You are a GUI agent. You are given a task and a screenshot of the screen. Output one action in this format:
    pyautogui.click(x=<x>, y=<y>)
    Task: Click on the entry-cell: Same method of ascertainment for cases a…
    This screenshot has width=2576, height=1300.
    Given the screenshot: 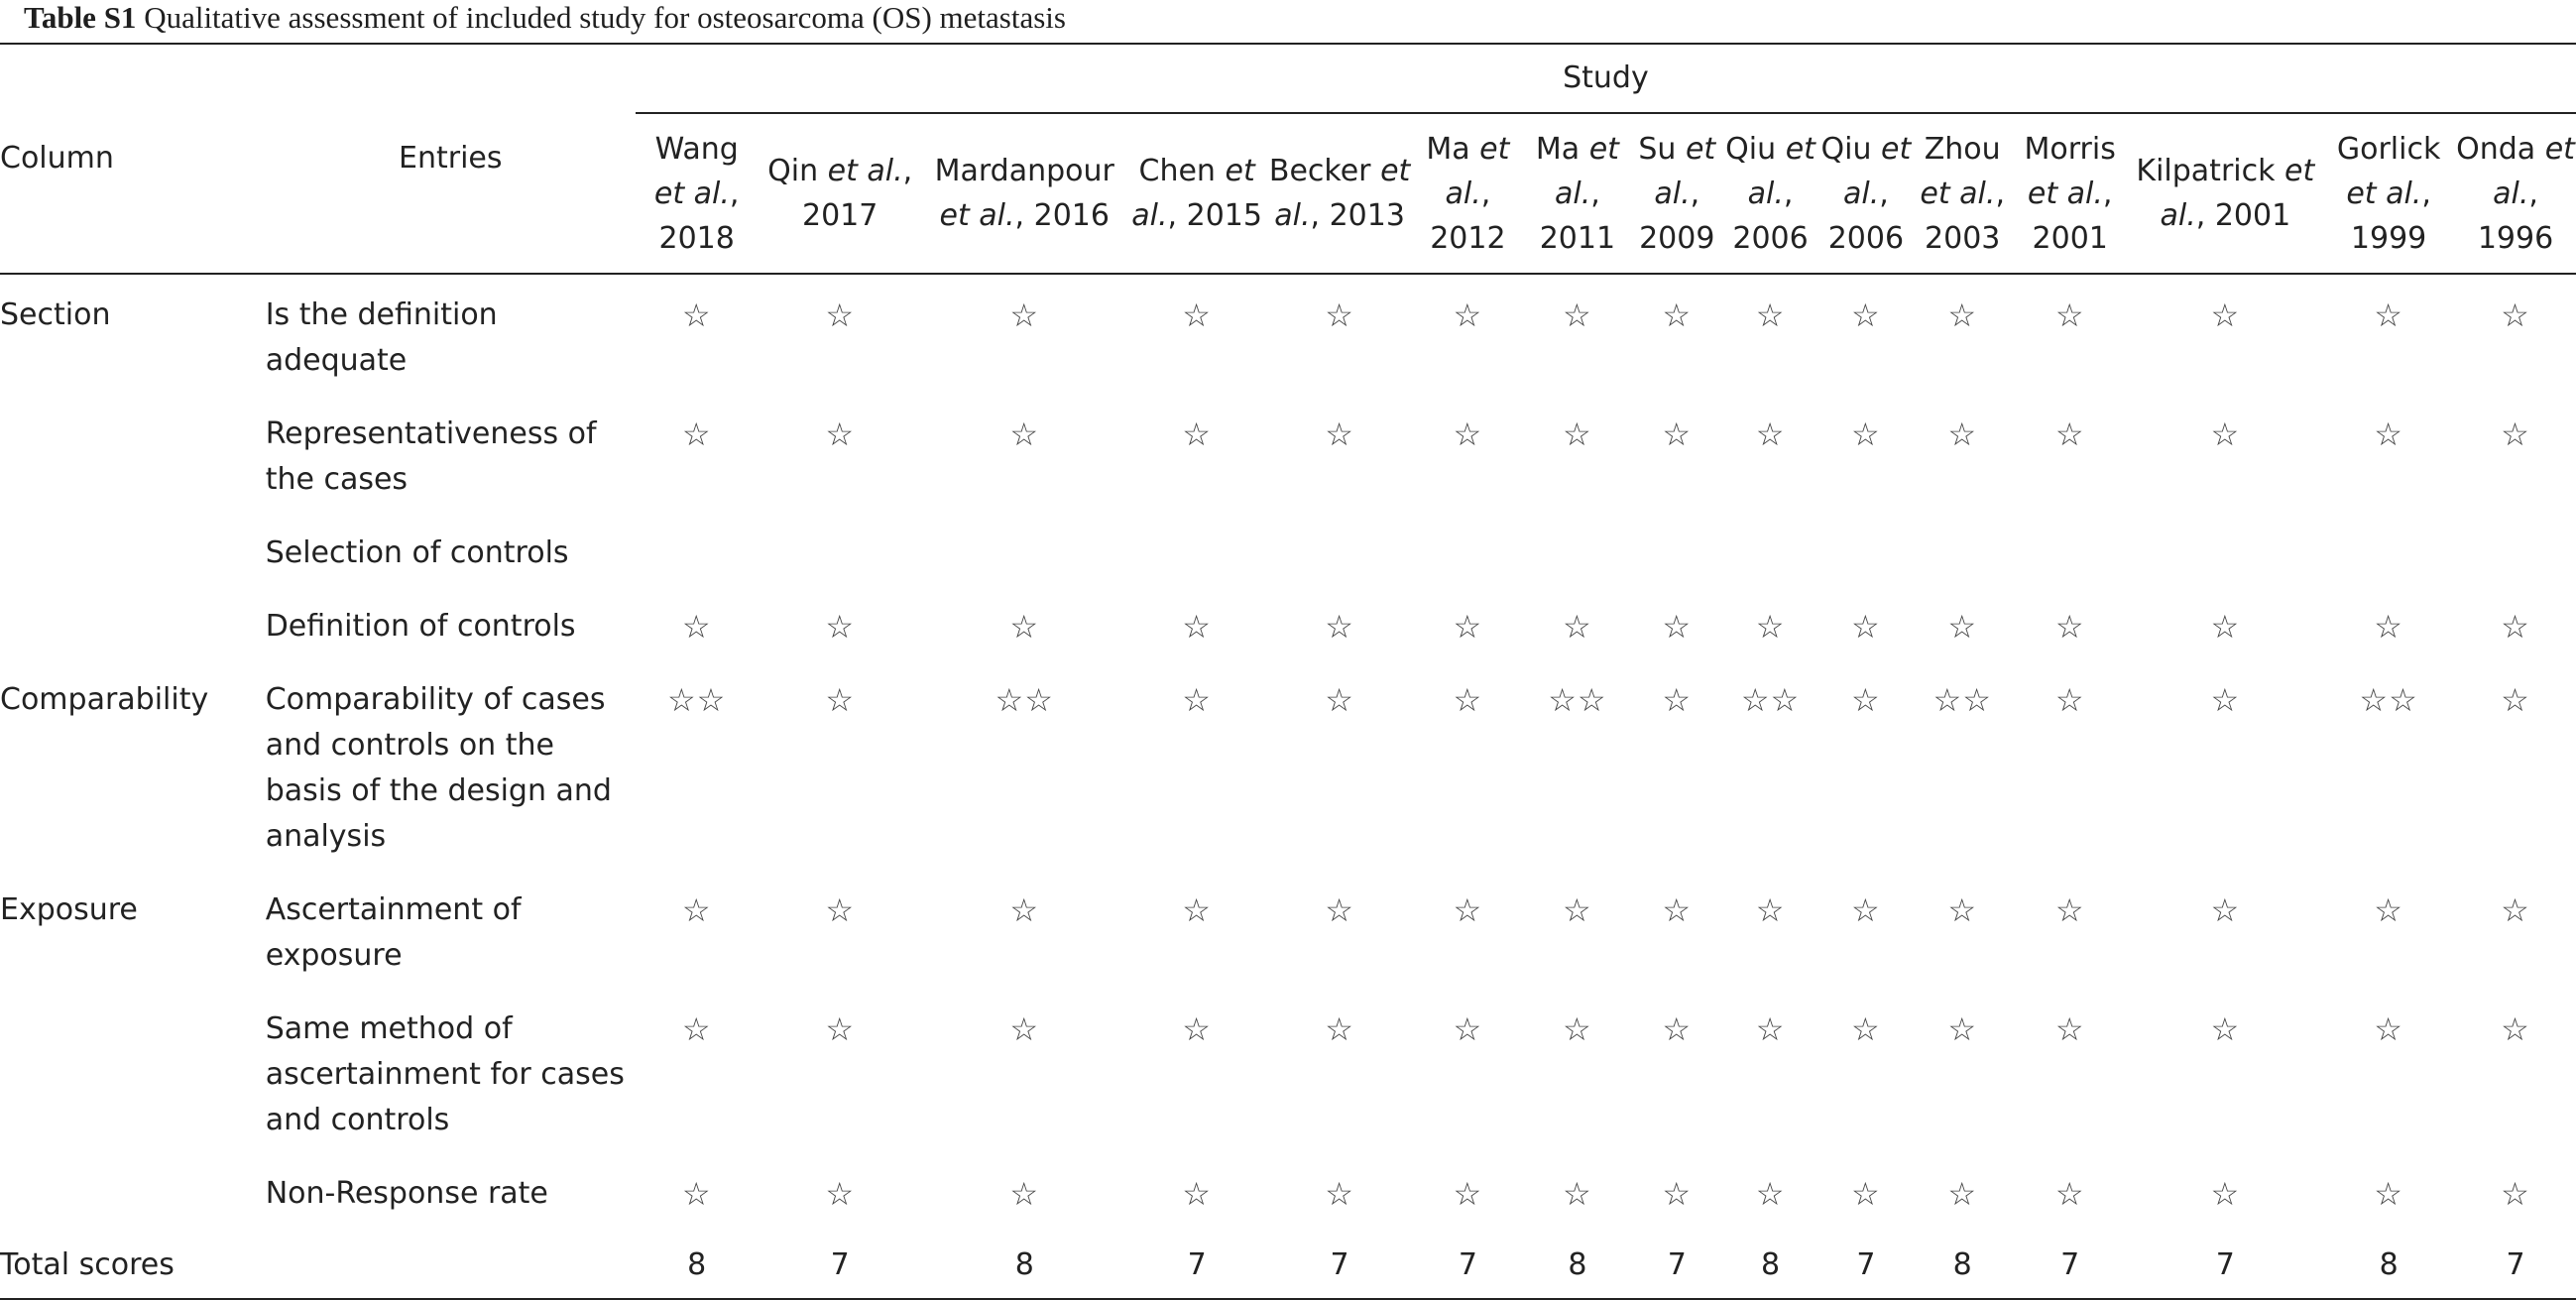 What is the action you would take?
    pyautogui.click(x=445, y=1074)
    